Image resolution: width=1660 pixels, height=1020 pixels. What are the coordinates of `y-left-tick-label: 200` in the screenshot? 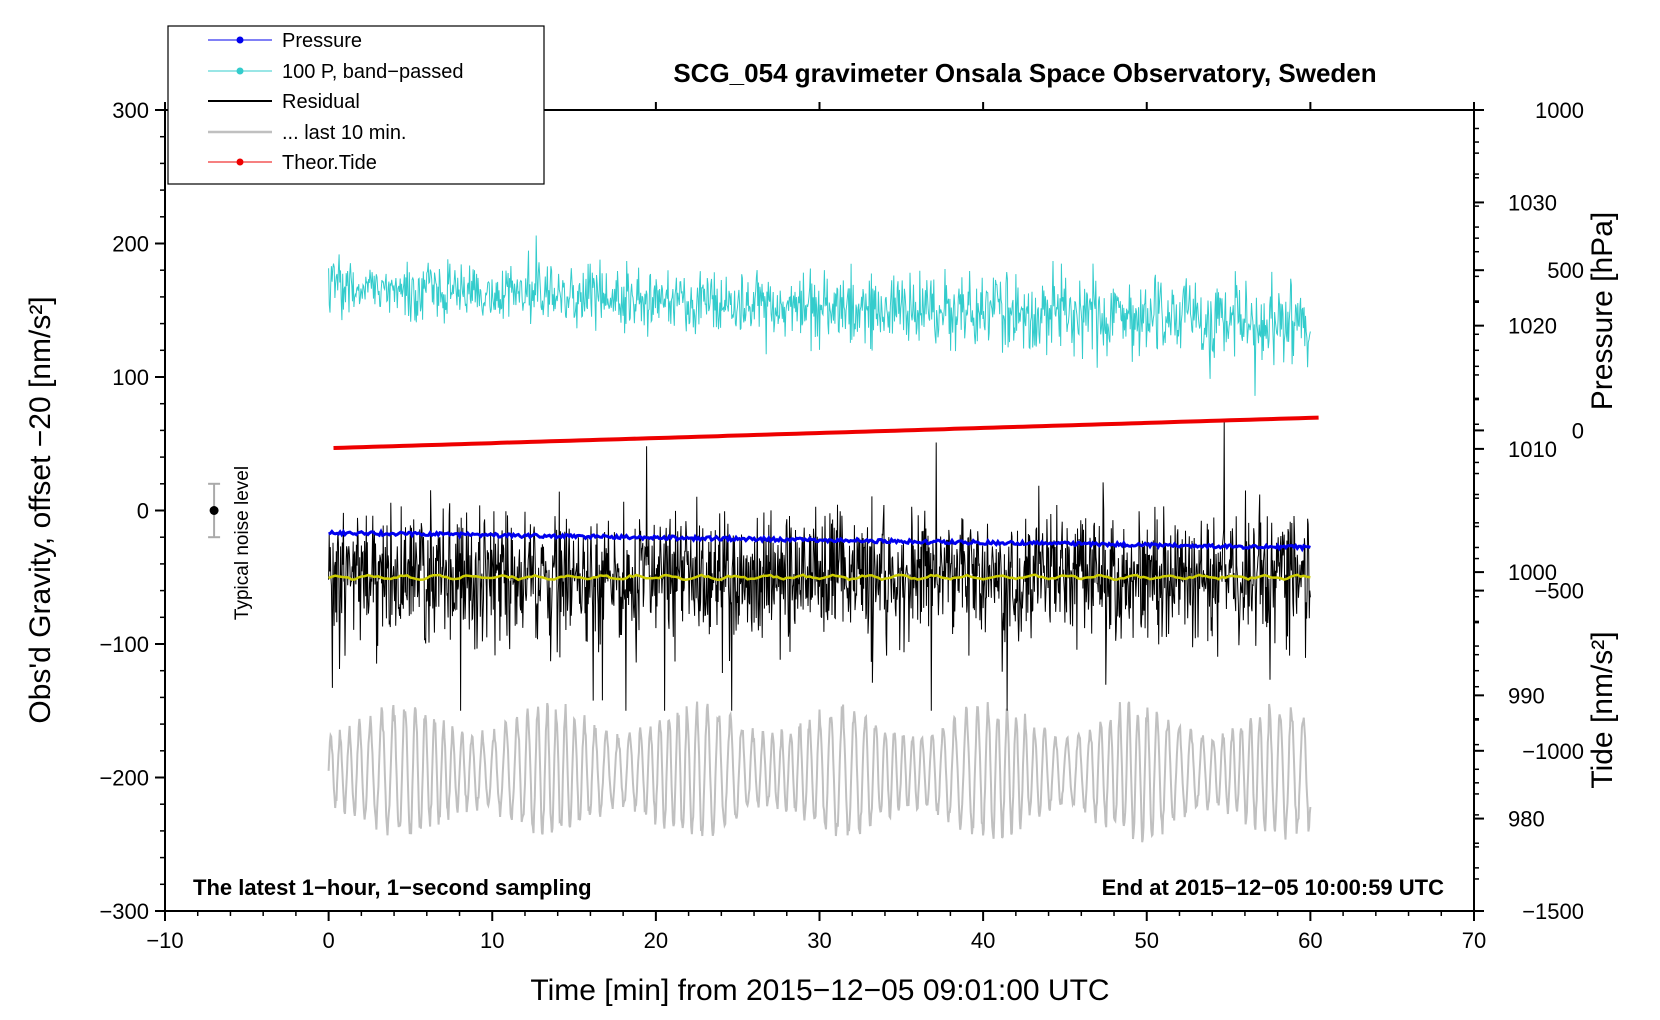 It's located at (130, 244).